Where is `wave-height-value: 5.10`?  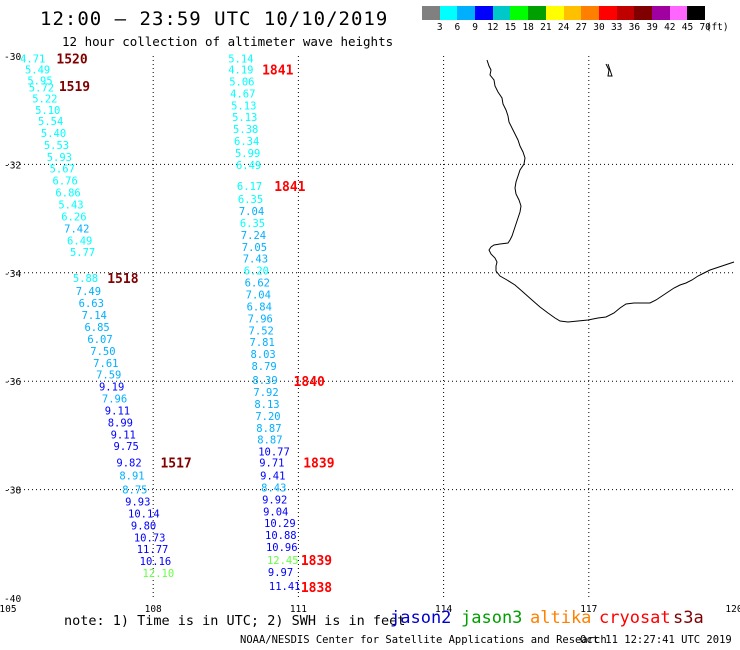
wave-height-value: 5.10 is located at coordinates (47, 111).